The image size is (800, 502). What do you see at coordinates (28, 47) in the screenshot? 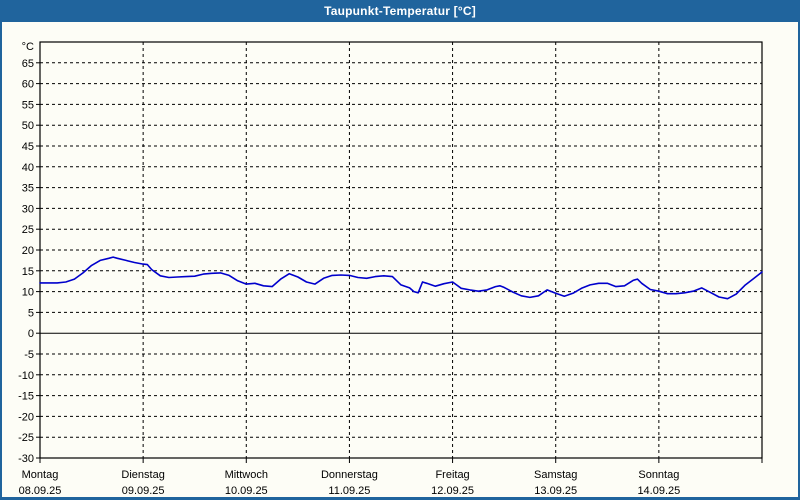
I see `y-axis-unit-label: °C` at bounding box center [28, 47].